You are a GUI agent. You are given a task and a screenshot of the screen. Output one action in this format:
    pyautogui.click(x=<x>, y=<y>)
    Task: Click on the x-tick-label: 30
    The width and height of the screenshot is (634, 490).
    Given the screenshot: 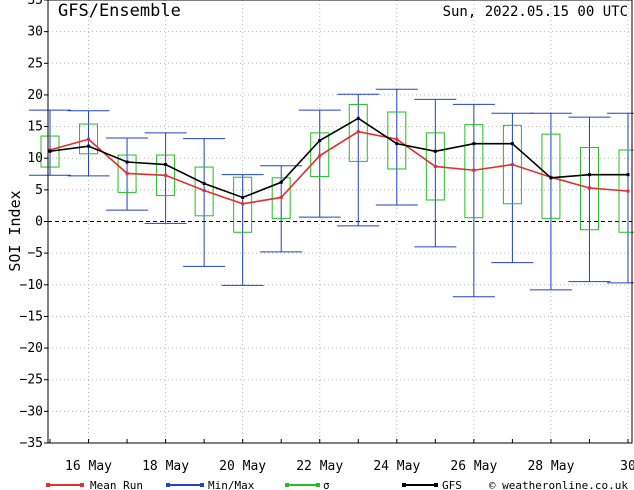 What is the action you would take?
    pyautogui.click(x=627, y=466)
    